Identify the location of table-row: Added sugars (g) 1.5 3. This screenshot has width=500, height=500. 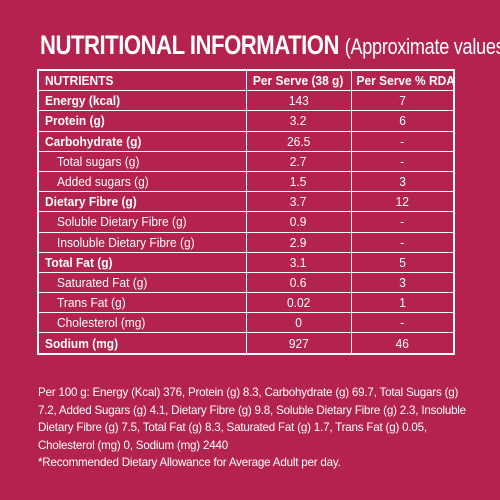
(246, 181).